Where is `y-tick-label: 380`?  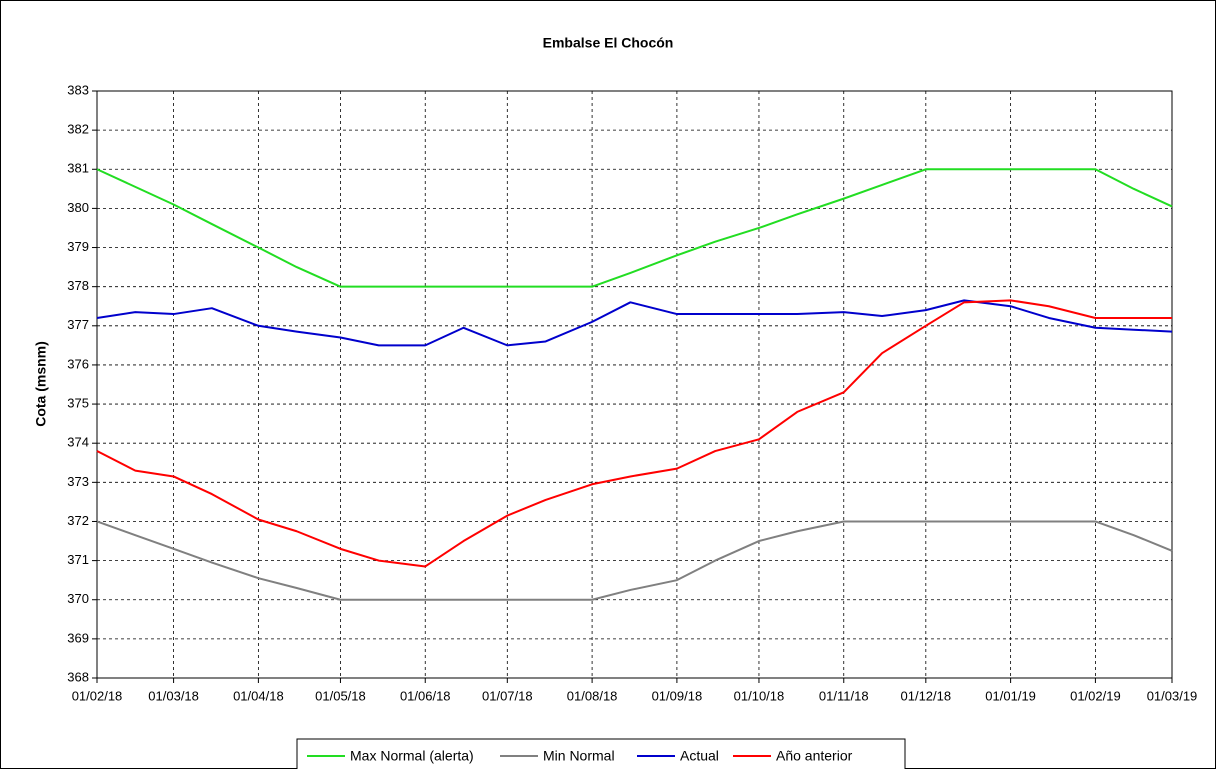
y-tick-label: 380 is located at coordinates (78, 207).